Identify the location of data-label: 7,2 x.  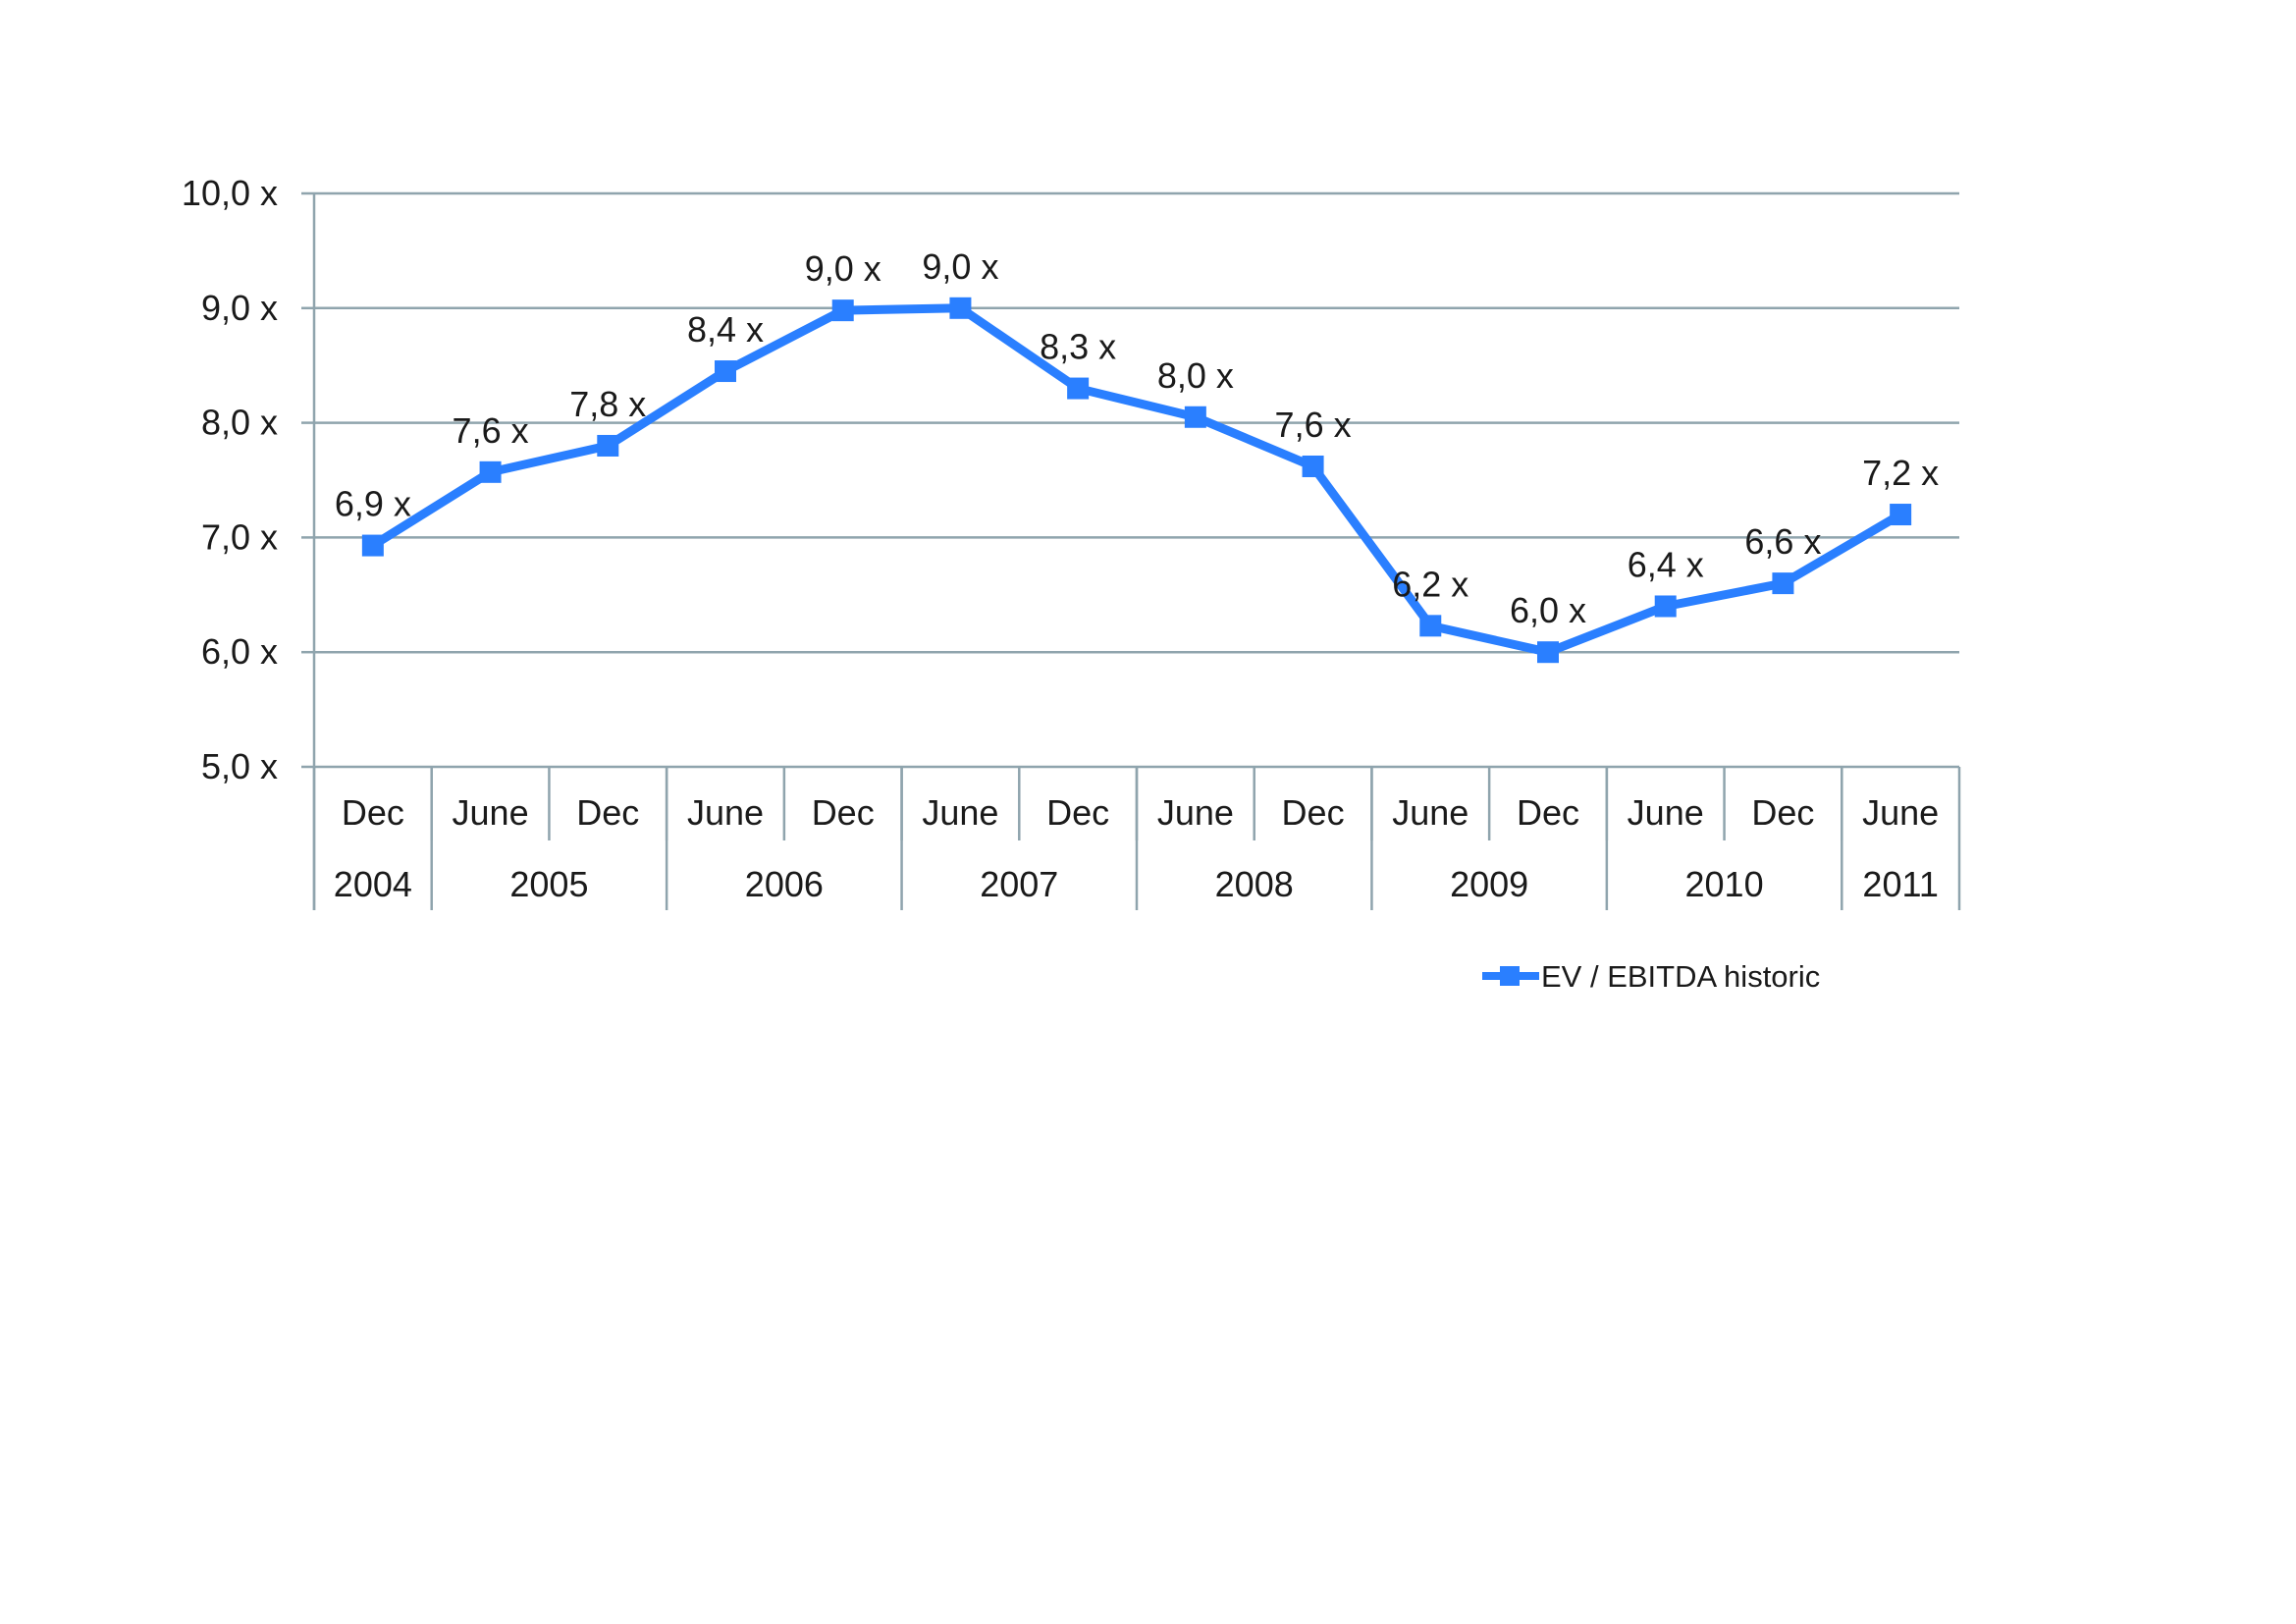
(1900, 473).